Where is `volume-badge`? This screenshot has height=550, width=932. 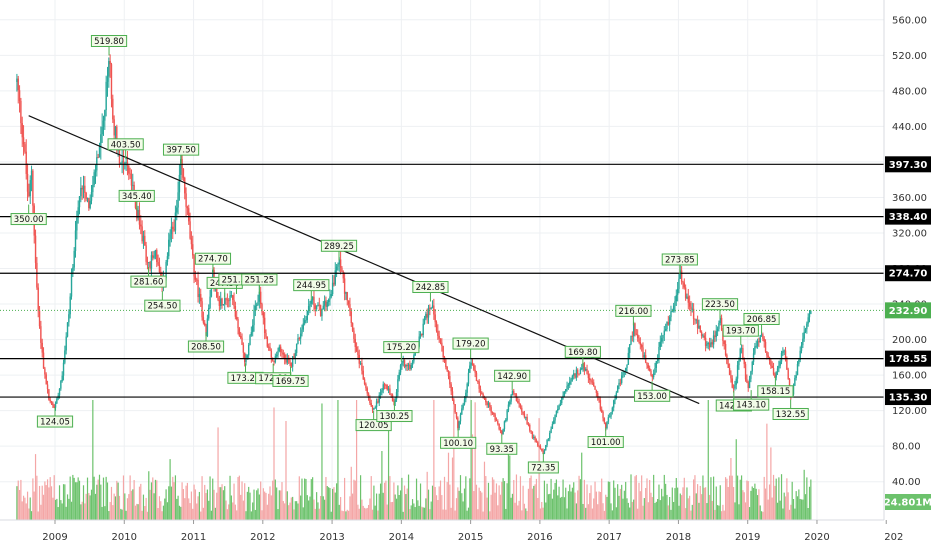 volume-badge is located at coordinates (908, 502).